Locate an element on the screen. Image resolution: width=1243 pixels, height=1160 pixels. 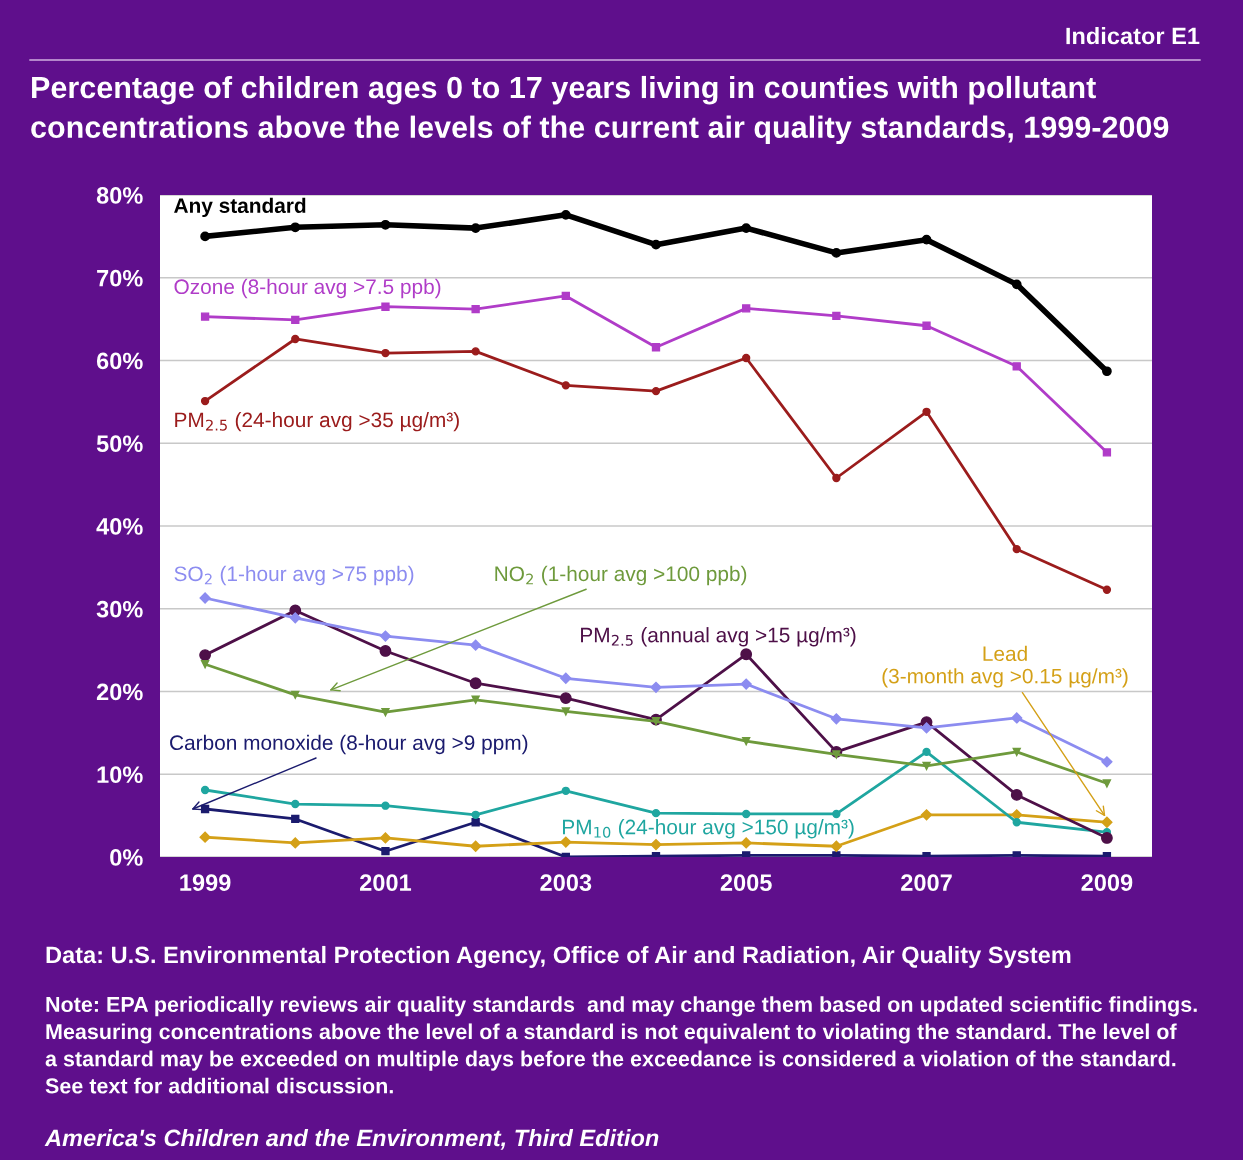
x-tick-label: 2003 is located at coordinates (566, 883).